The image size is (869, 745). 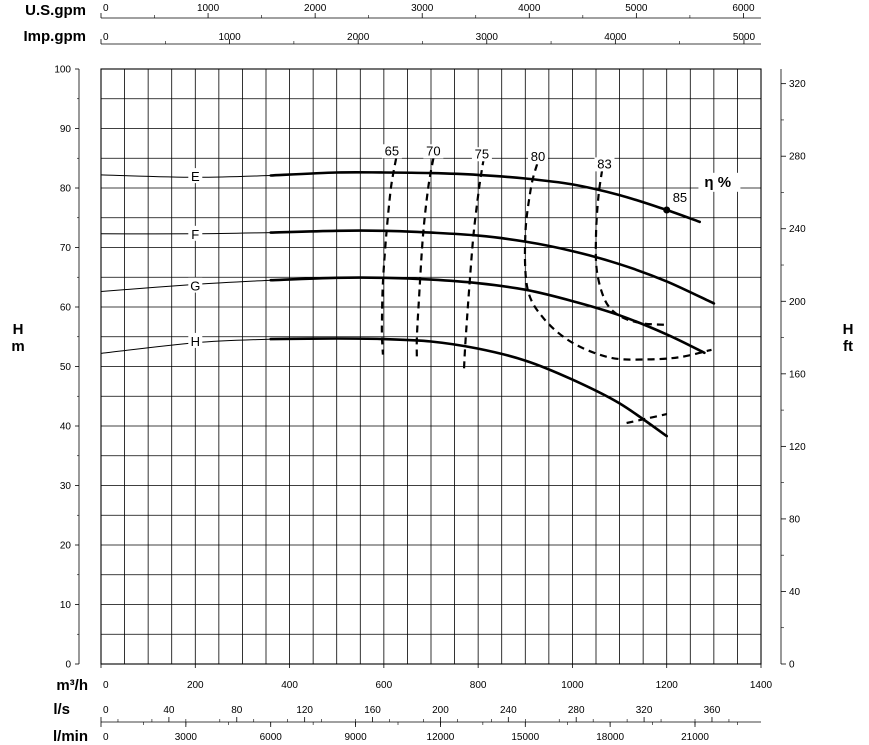 What do you see at coordinates (478, 685) in the screenshot?
I see `x-tick-label: 800` at bounding box center [478, 685].